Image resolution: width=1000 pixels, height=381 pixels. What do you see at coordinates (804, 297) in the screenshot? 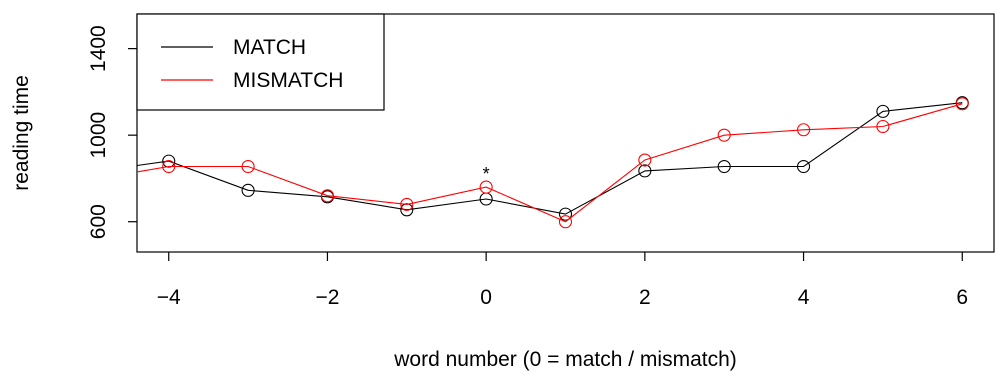
I see `x-tick-label: 4` at bounding box center [804, 297].